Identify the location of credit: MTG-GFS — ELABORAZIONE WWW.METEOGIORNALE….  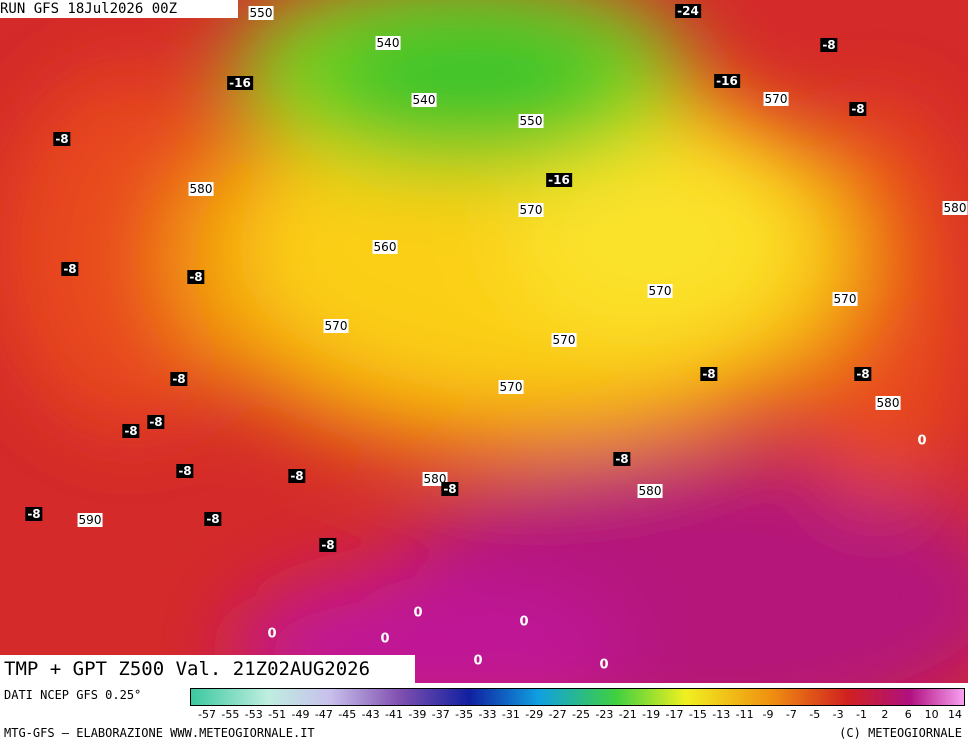
(159, 733).